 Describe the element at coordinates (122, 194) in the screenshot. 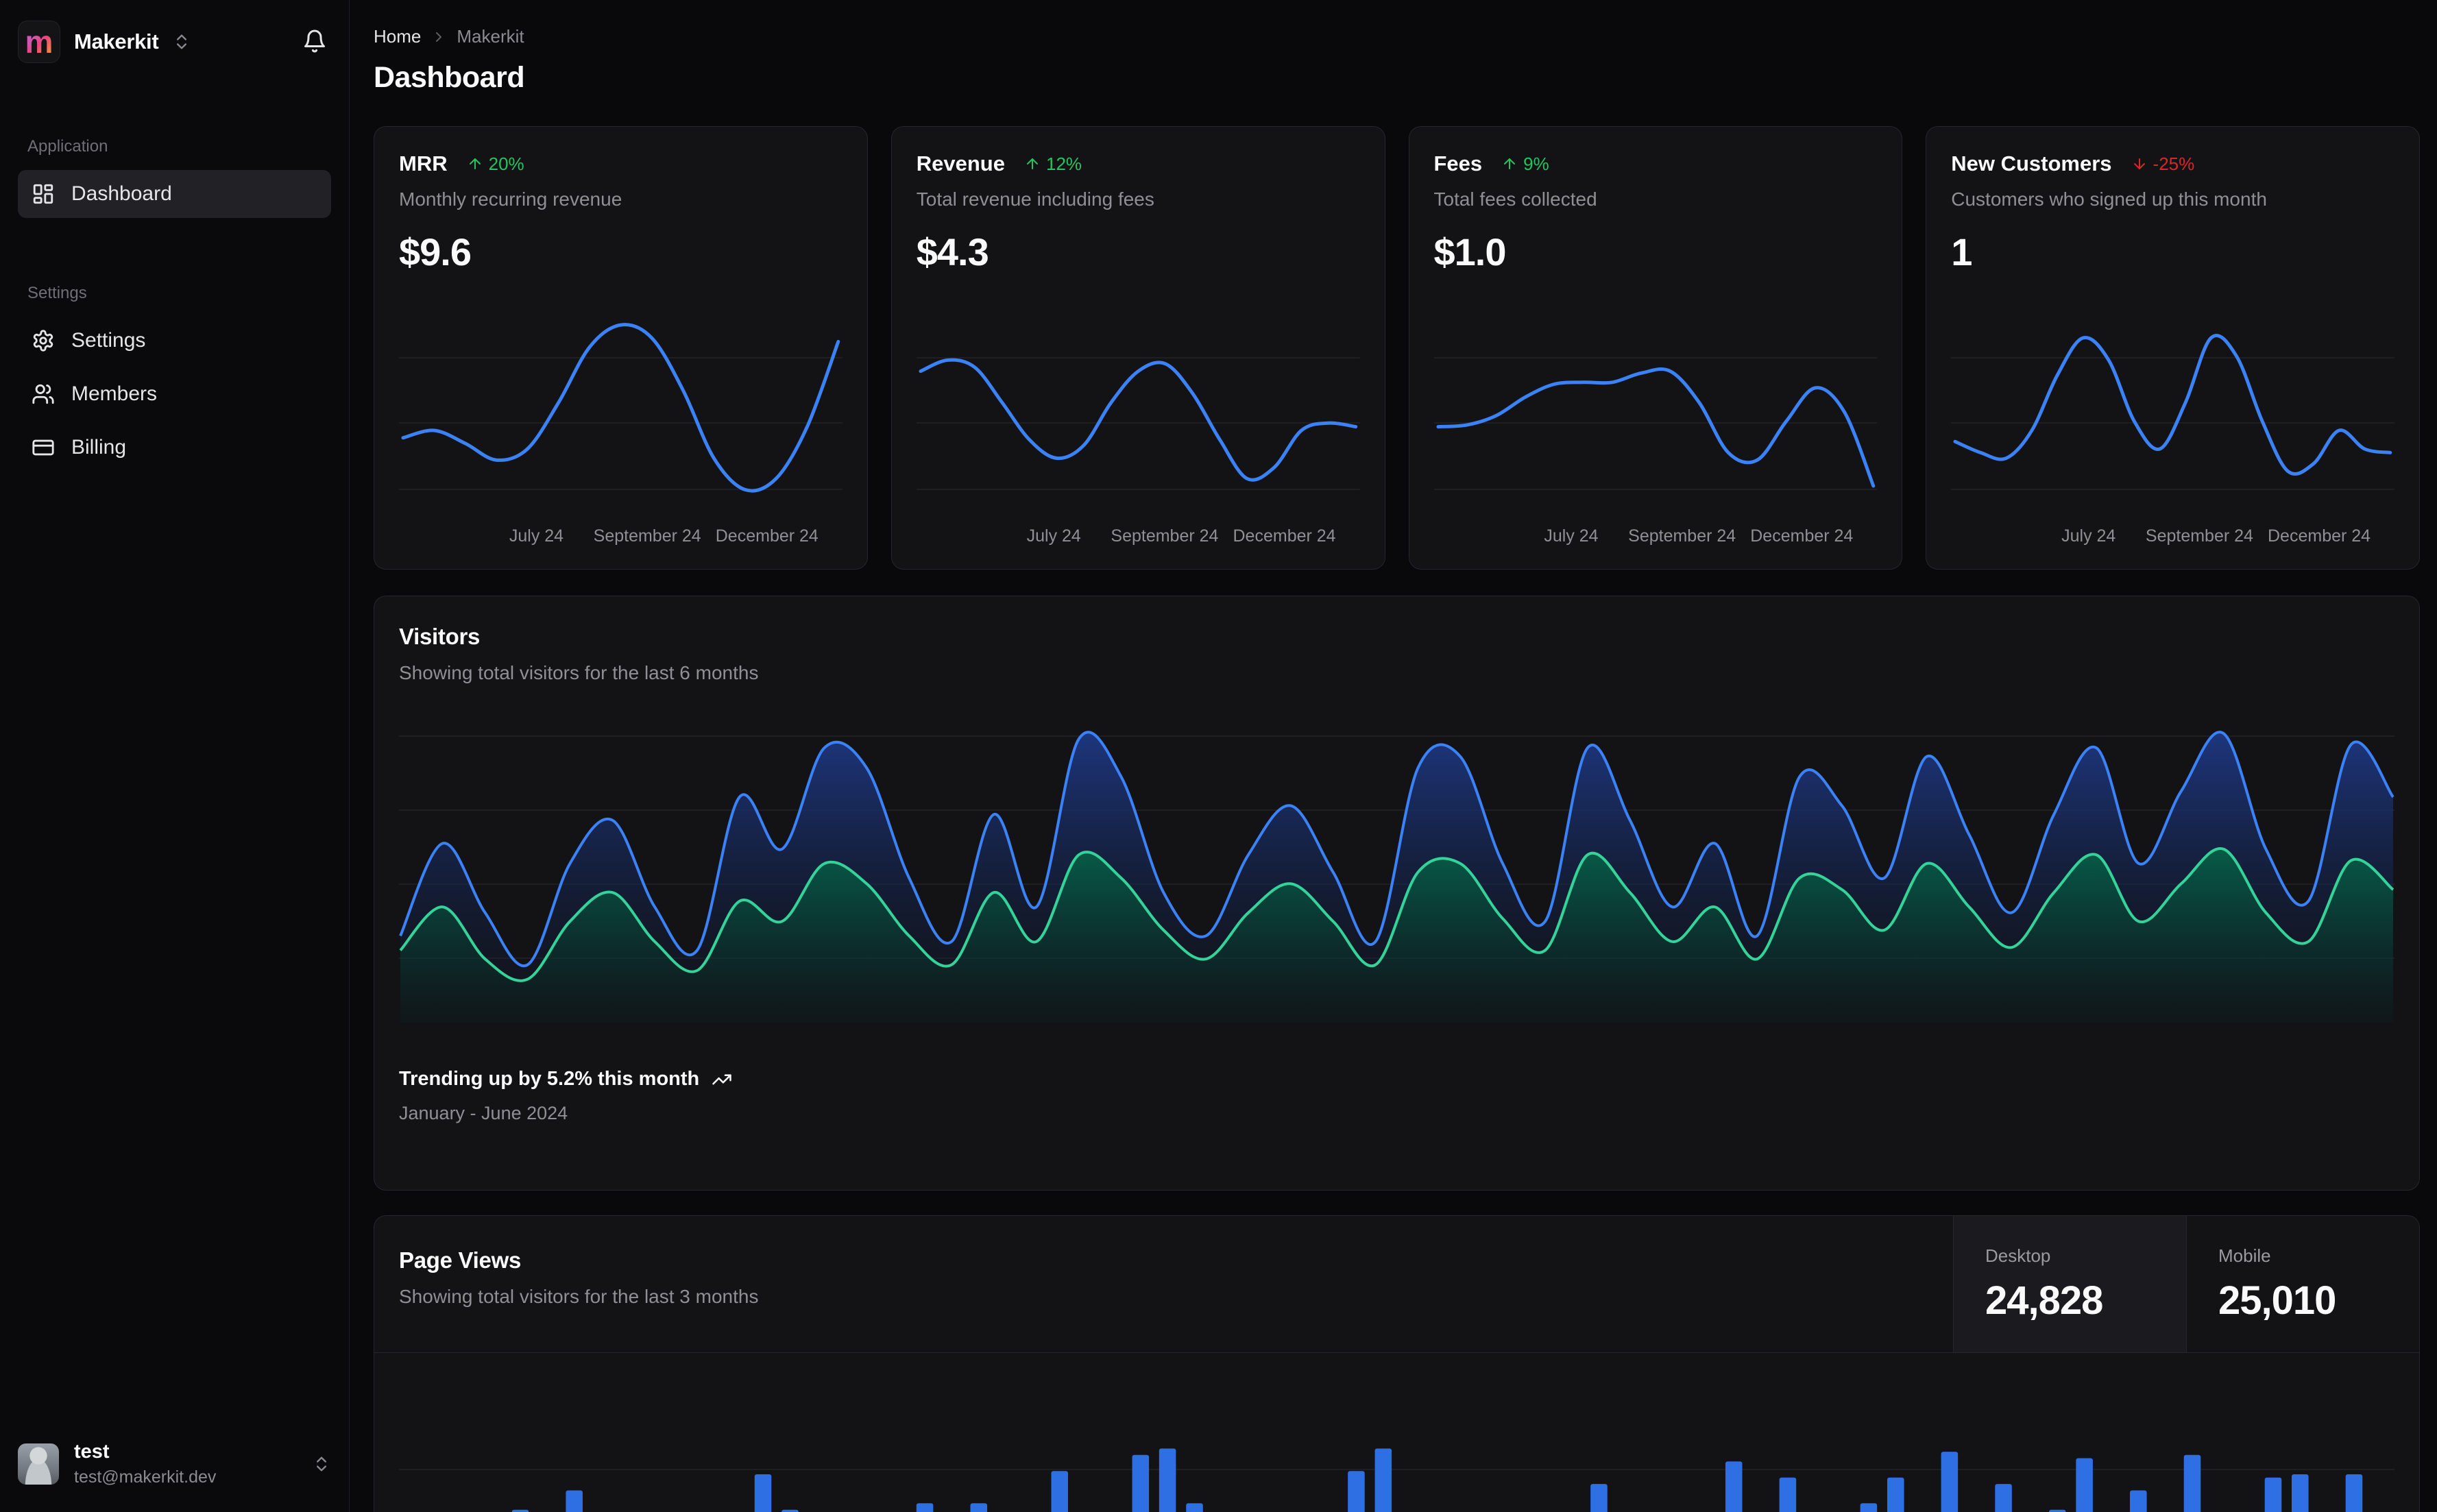

I see `sidebar-item-label: Dashboard` at that location.